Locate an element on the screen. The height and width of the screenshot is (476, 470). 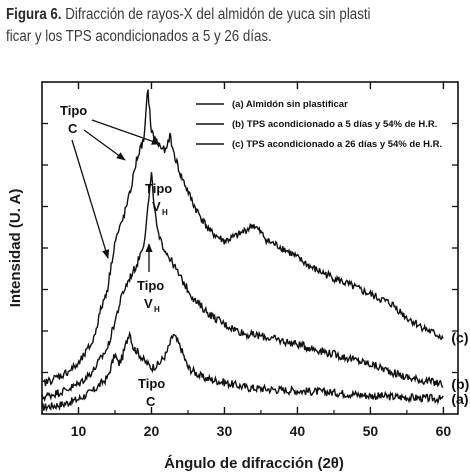
x-tick-label-50: 50 is located at coordinates (371, 431).